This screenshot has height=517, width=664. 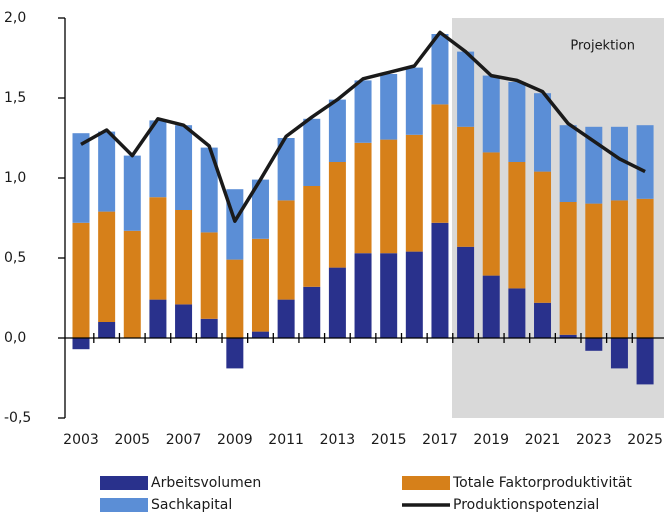 What do you see at coordinates (81, 440) in the screenshot?
I see `x-tick-label: 2003` at bounding box center [81, 440].